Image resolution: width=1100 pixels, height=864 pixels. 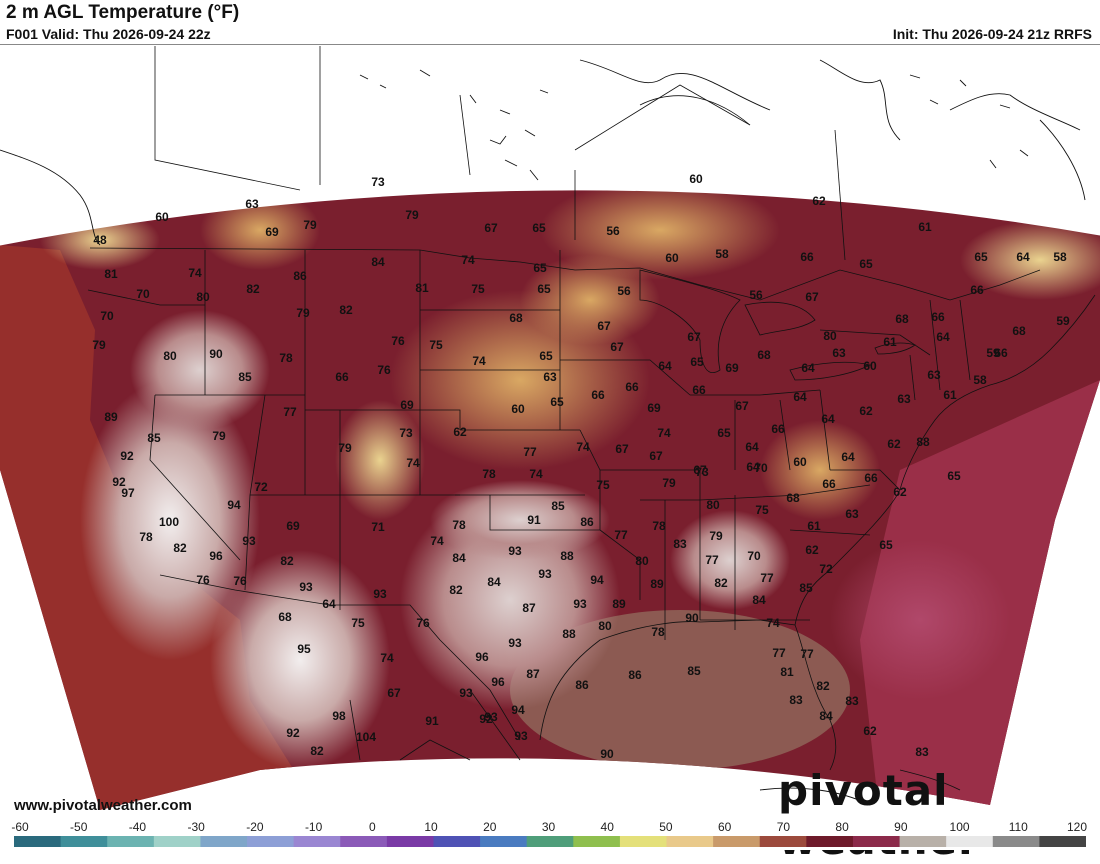 What do you see at coordinates (432, 721) in the screenshot?
I see `temperature-value-label: 91` at bounding box center [432, 721].